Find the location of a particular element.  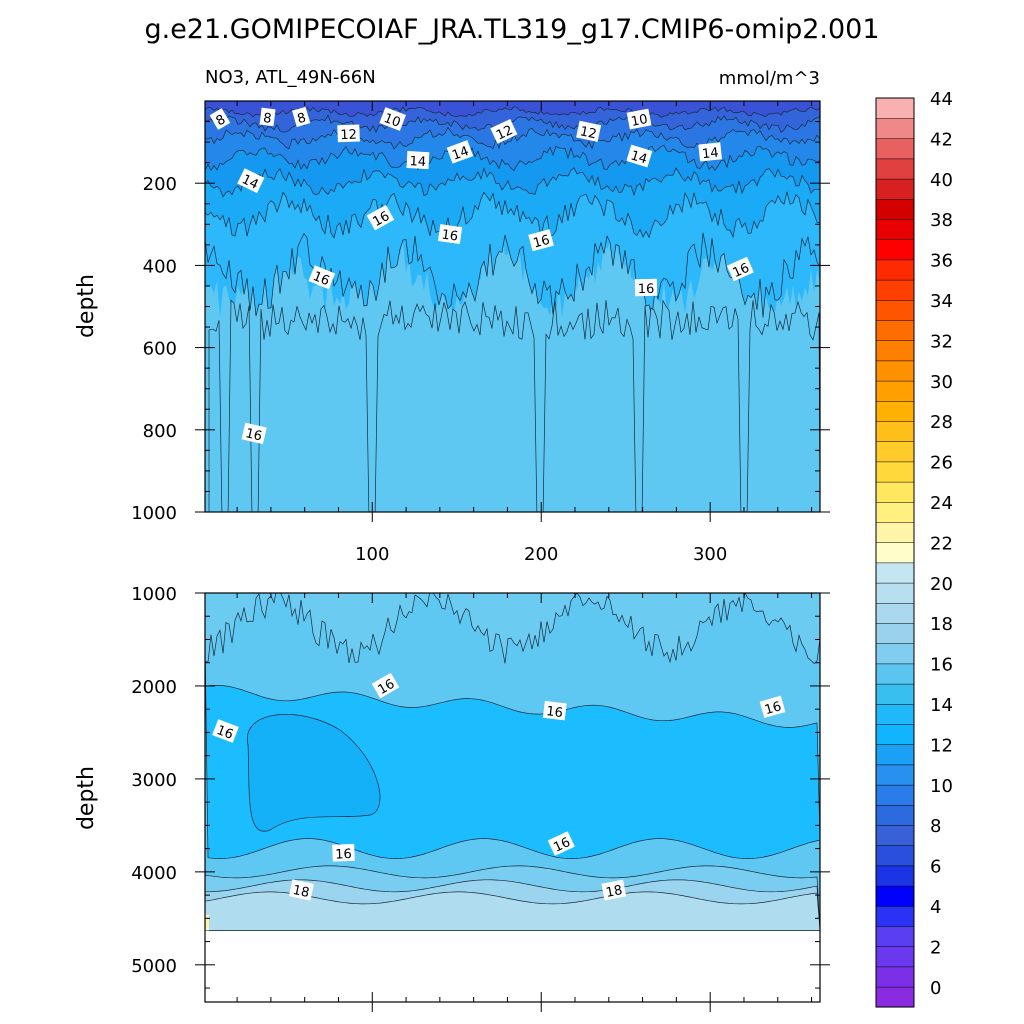

colorbar-label: 0 is located at coordinates (935, 988).